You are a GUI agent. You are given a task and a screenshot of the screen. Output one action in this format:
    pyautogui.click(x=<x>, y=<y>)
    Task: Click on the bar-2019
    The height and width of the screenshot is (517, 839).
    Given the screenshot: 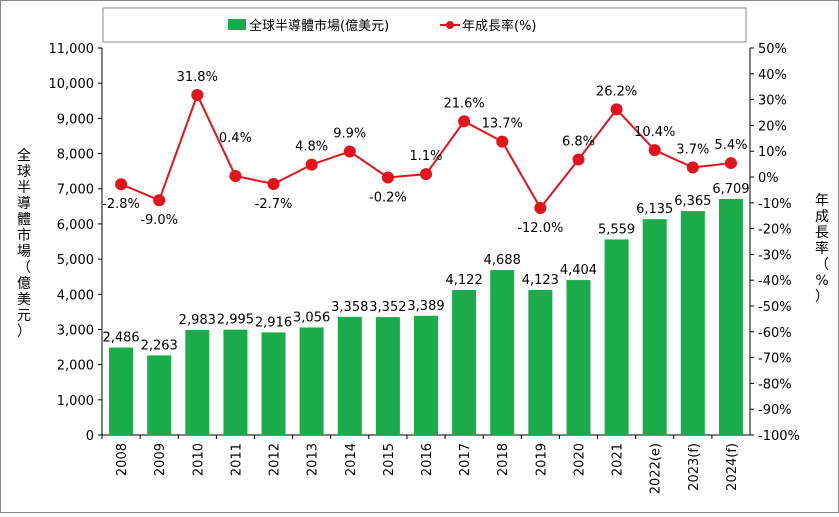 What is the action you would take?
    pyautogui.click(x=540, y=362)
    